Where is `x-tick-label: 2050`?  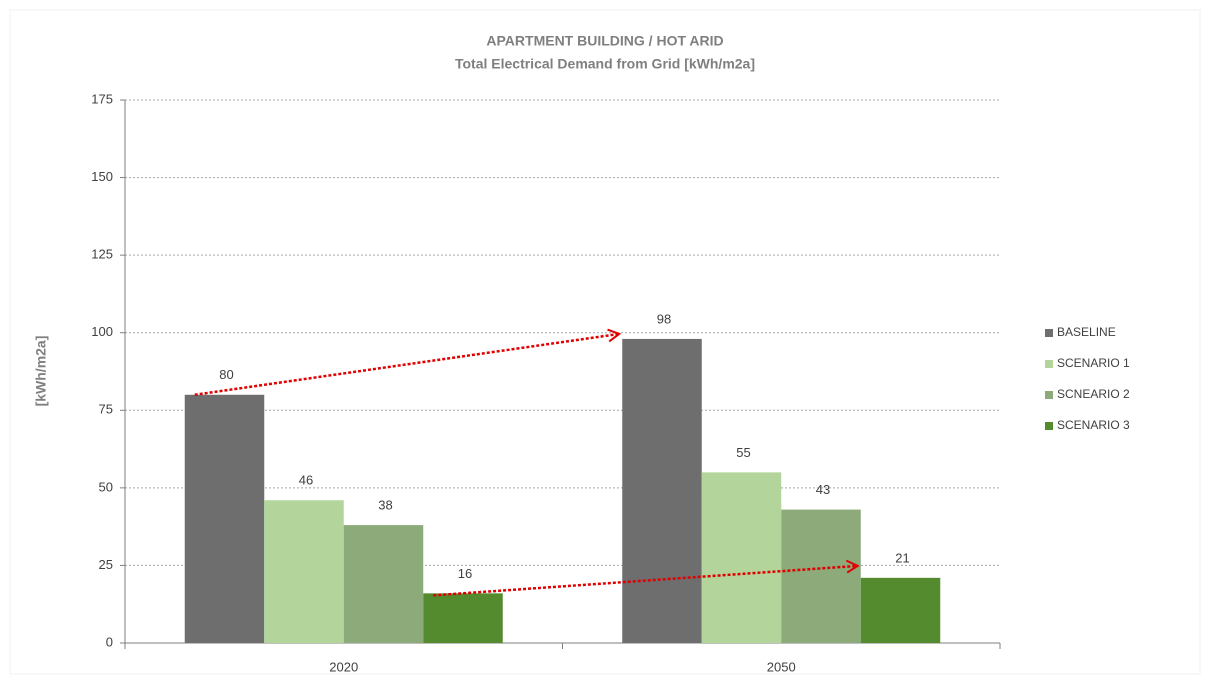 x-tick-label: 2050 is located at coordinates (781, 666).